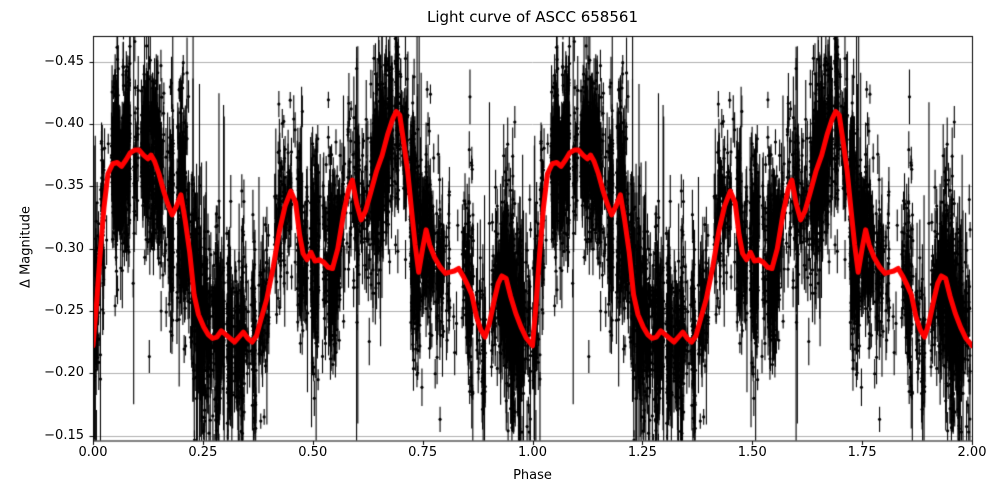 The height and width of the screenshot is (500, 1000). Describe the element at coordinates (642, 452) in the screenshot. I see `x-tick-label: 1.25` at that location.